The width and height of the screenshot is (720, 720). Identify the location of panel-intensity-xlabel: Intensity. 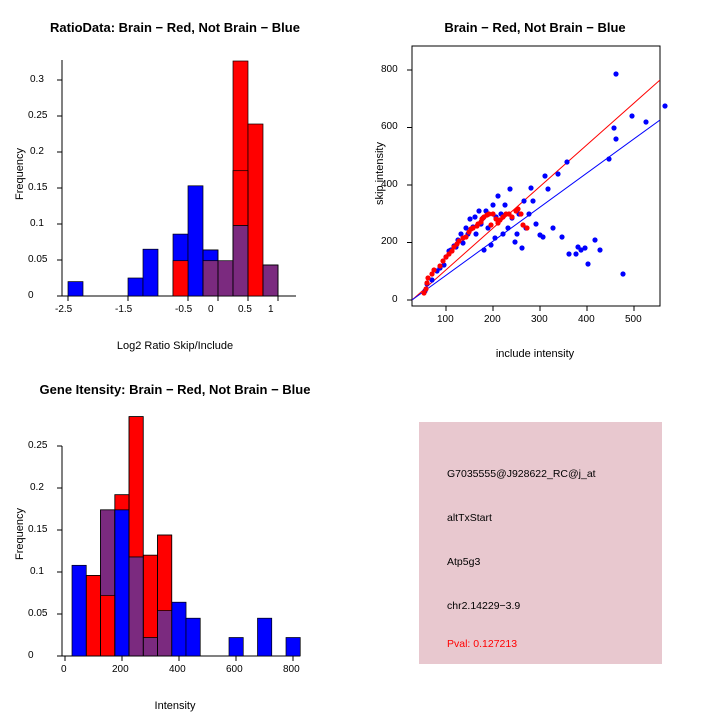
(175, 706).